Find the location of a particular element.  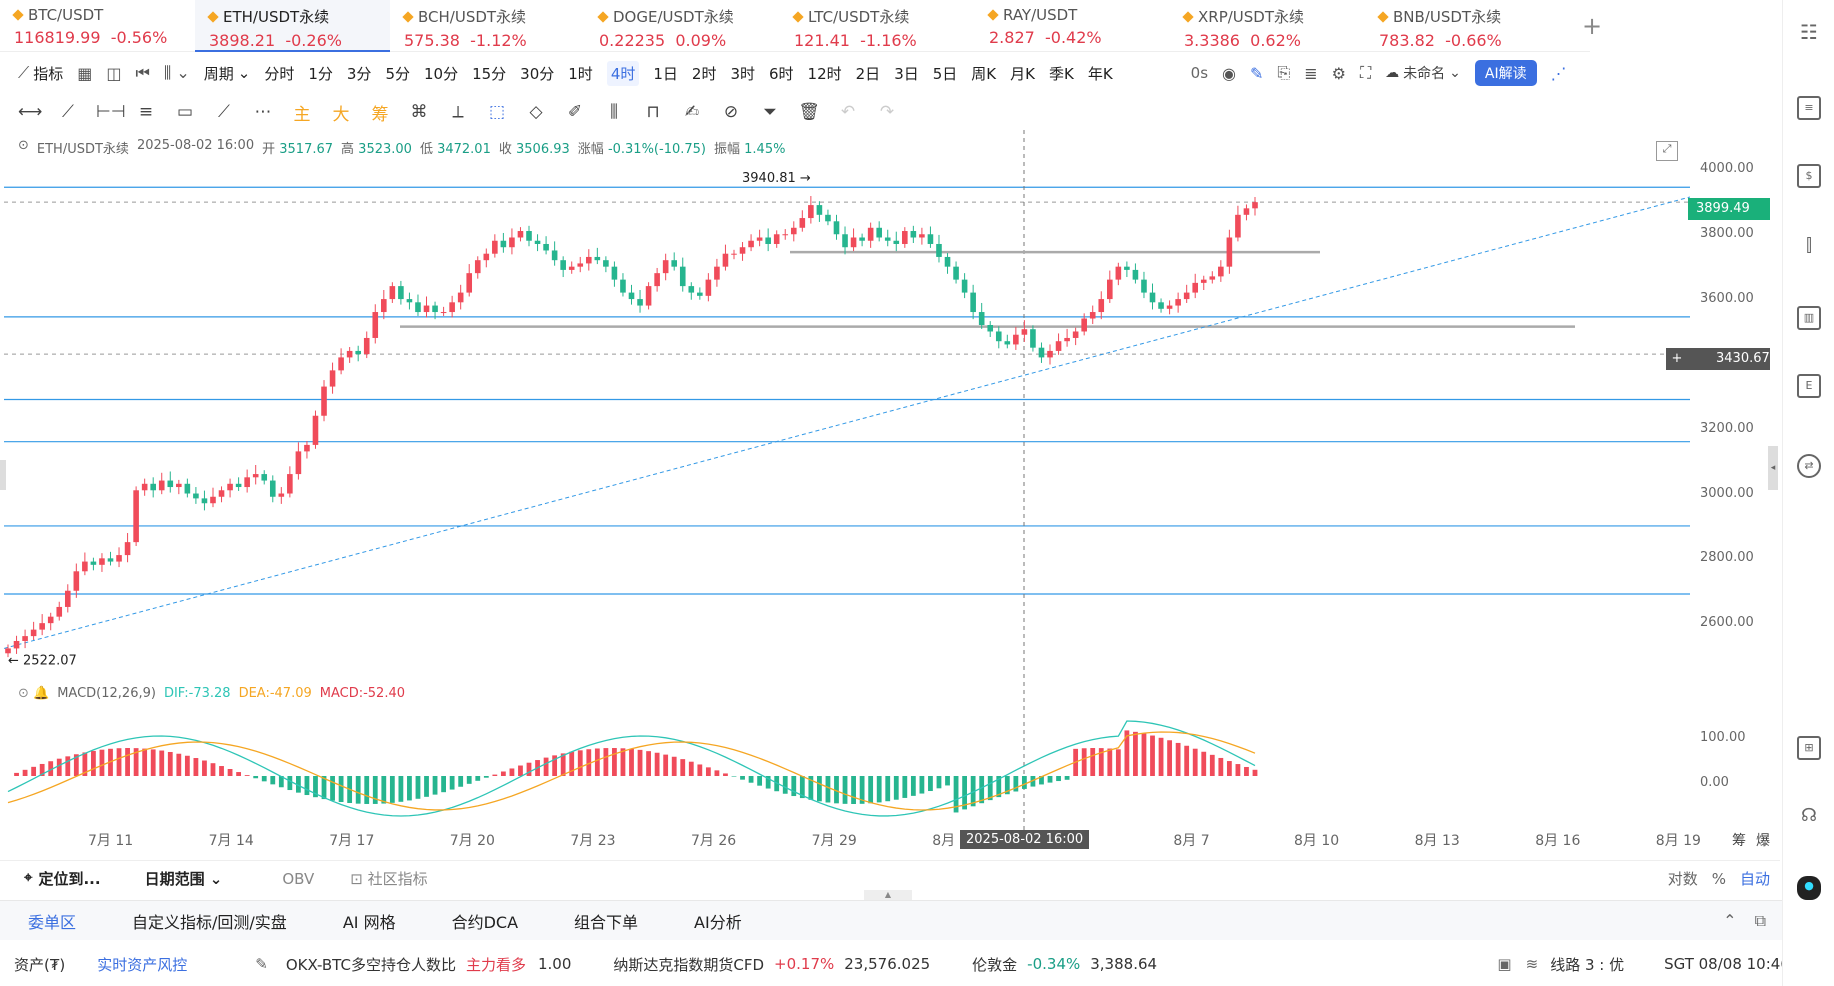

interval-2时: 2时 is located at coordinates (704, 73).